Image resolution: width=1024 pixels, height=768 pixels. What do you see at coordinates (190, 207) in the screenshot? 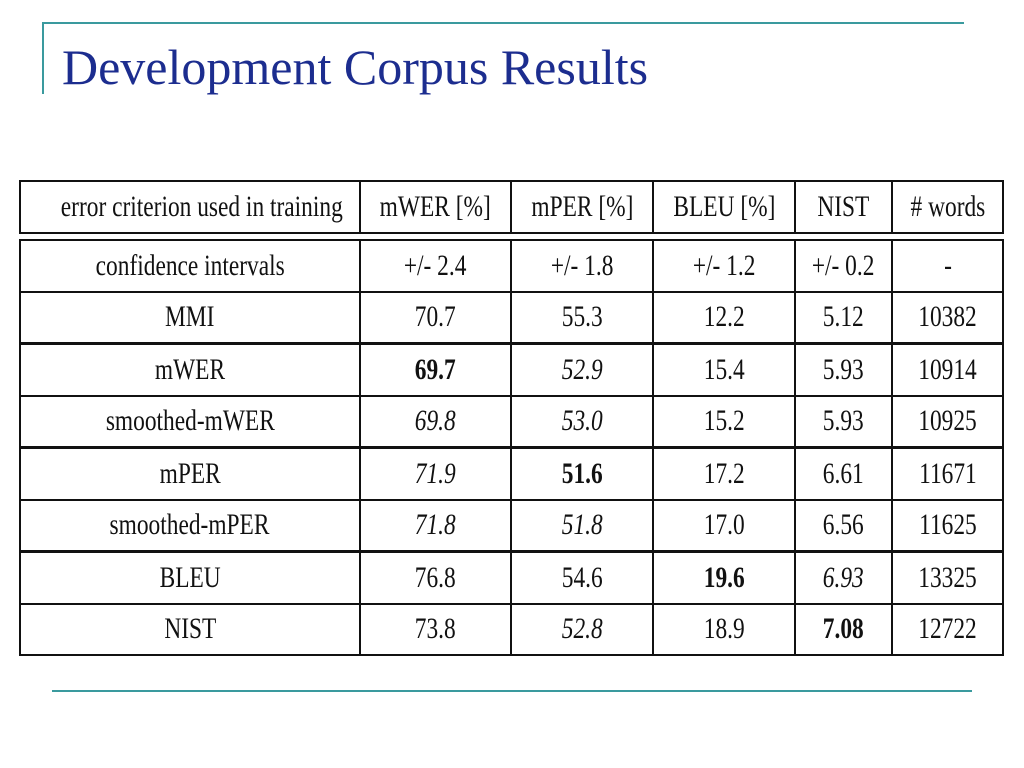
I see `header-cell: error criterion used in training` at bounding box center [190, 207].